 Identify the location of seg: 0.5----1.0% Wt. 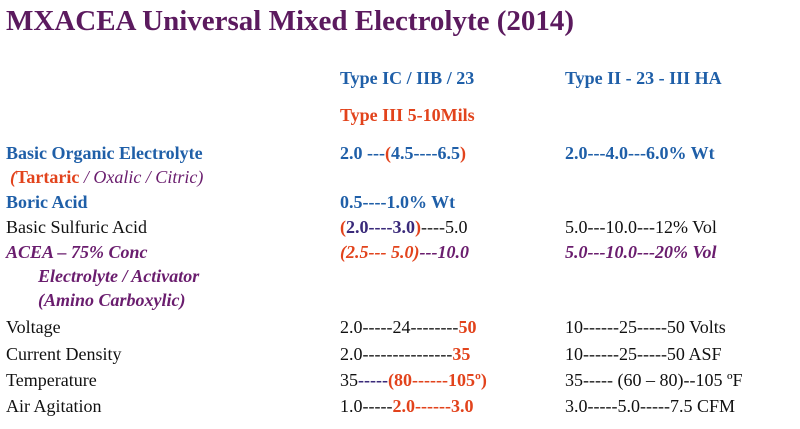
(398, 202).